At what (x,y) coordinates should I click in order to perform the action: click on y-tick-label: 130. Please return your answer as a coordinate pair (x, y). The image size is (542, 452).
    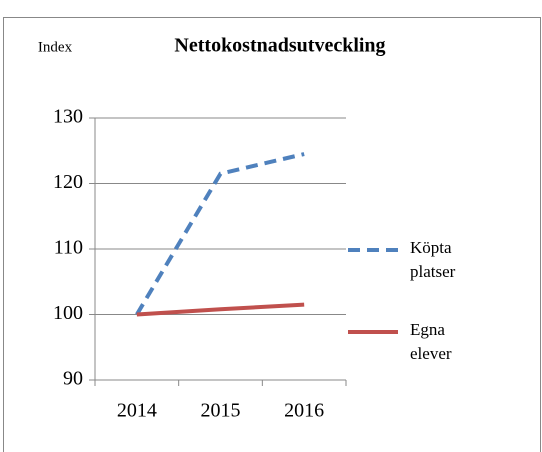
    Looking at the image, I should click on (68, 117).